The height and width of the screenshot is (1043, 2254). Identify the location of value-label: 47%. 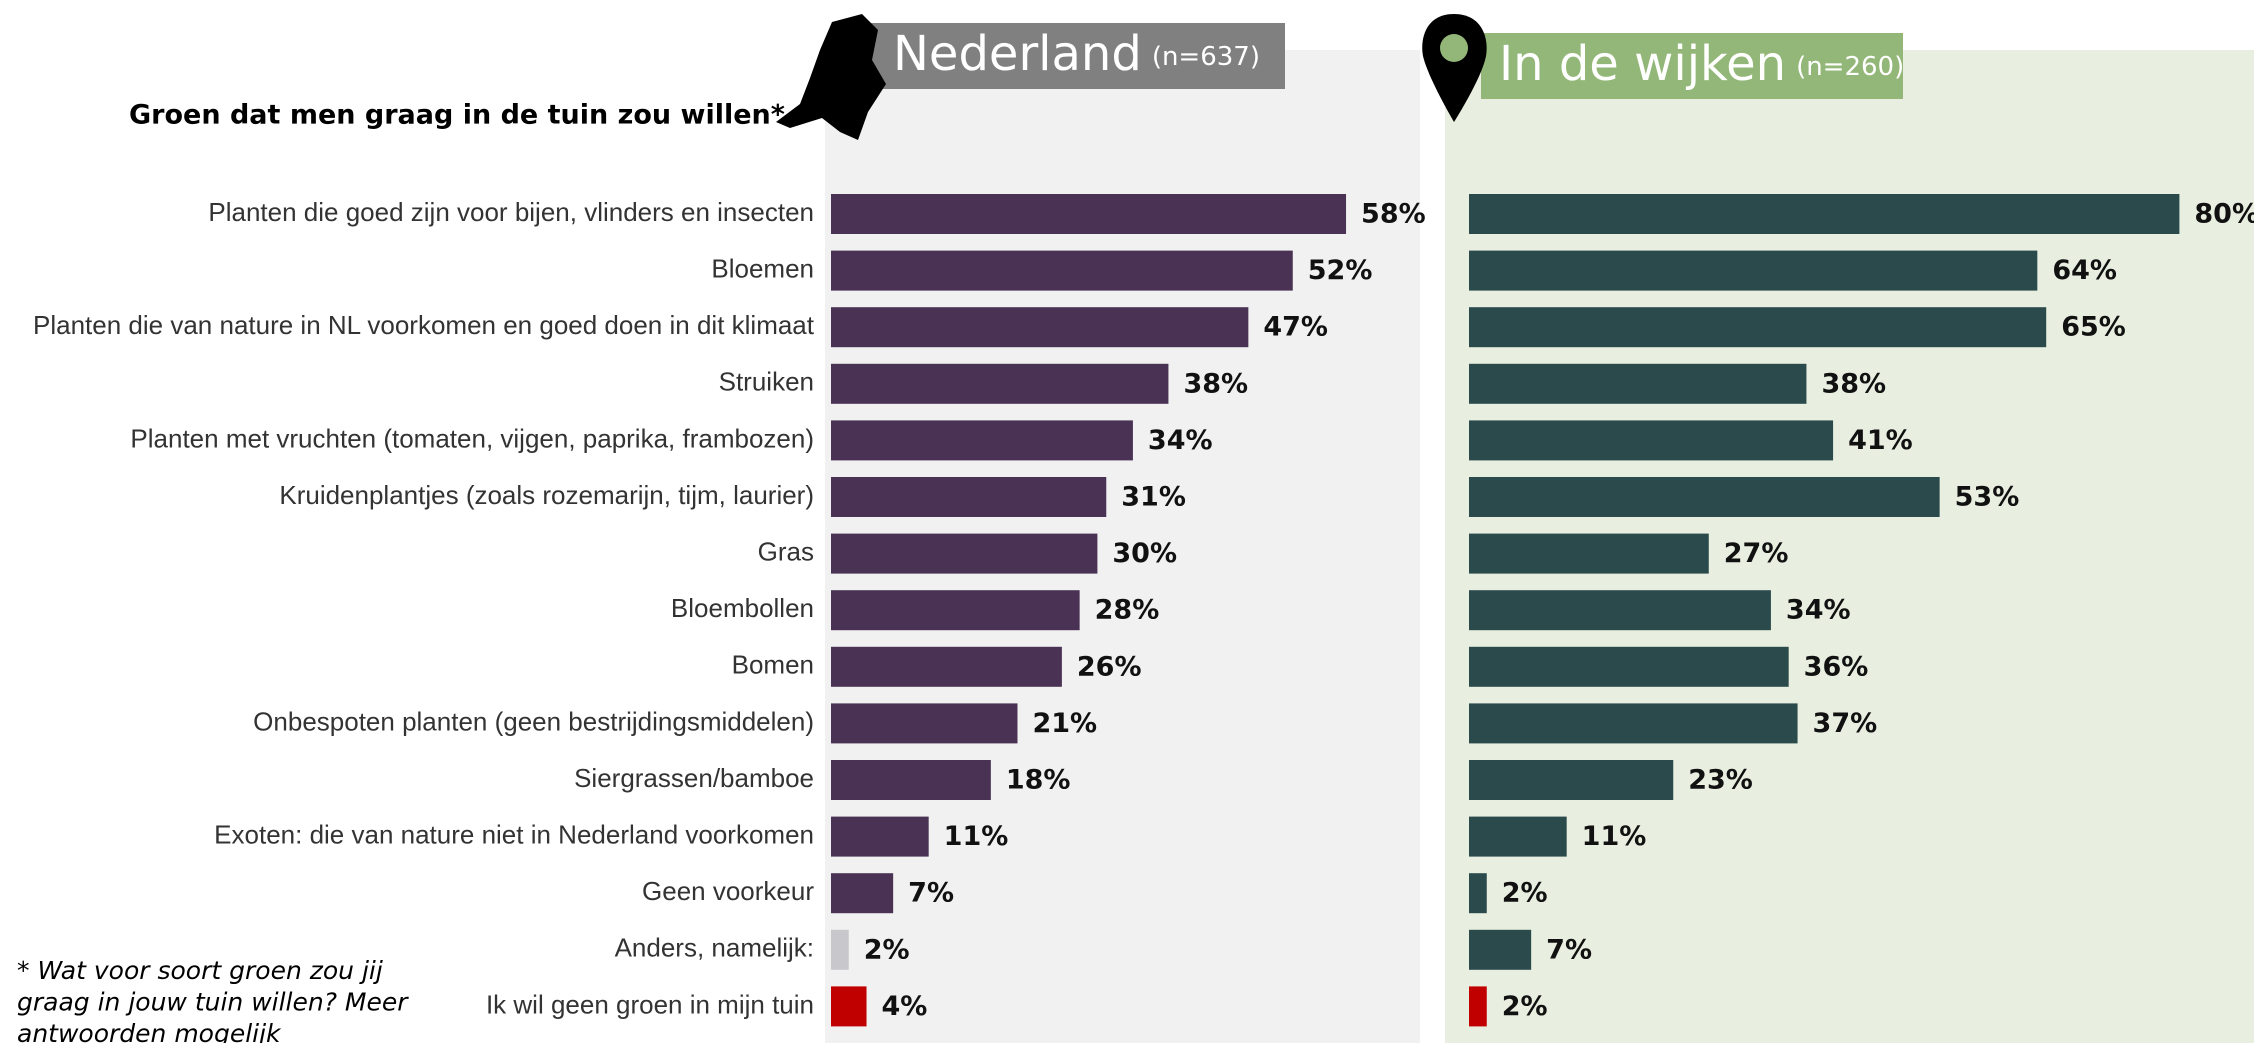
(1295, 327).